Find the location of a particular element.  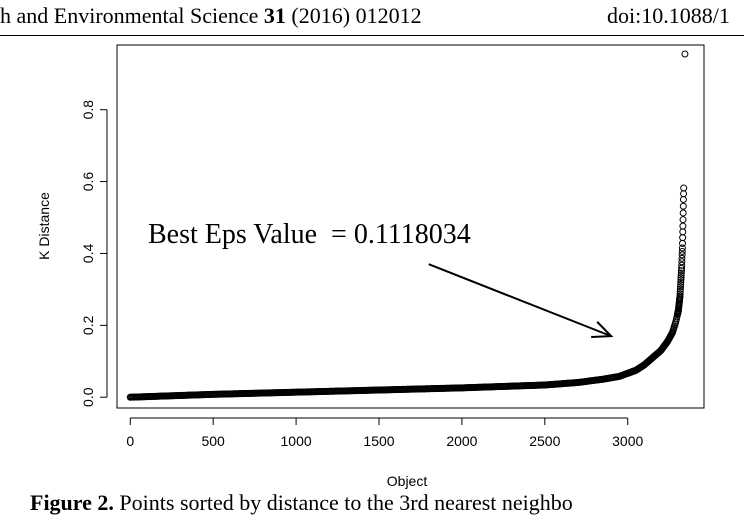

x-tick-label: 0 is located at coordinates (130, 441).